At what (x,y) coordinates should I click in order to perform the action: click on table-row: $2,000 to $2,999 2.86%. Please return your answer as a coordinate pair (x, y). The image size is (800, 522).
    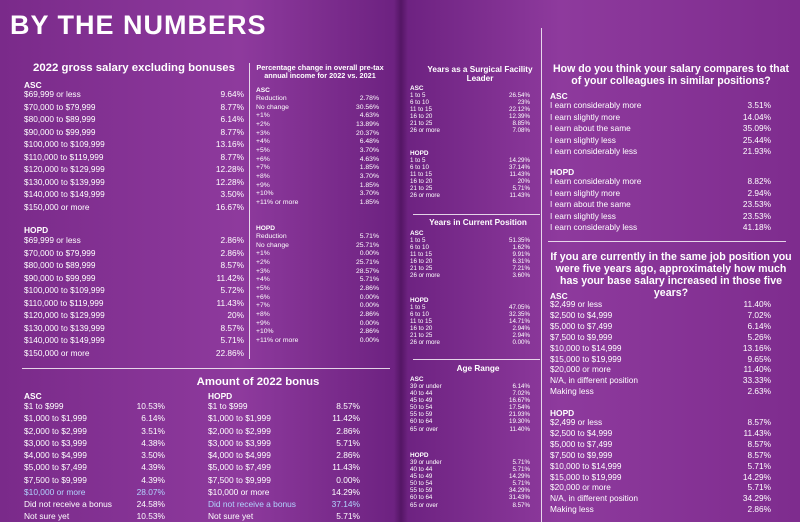
    Looking at the image, I should click on (284, 431).